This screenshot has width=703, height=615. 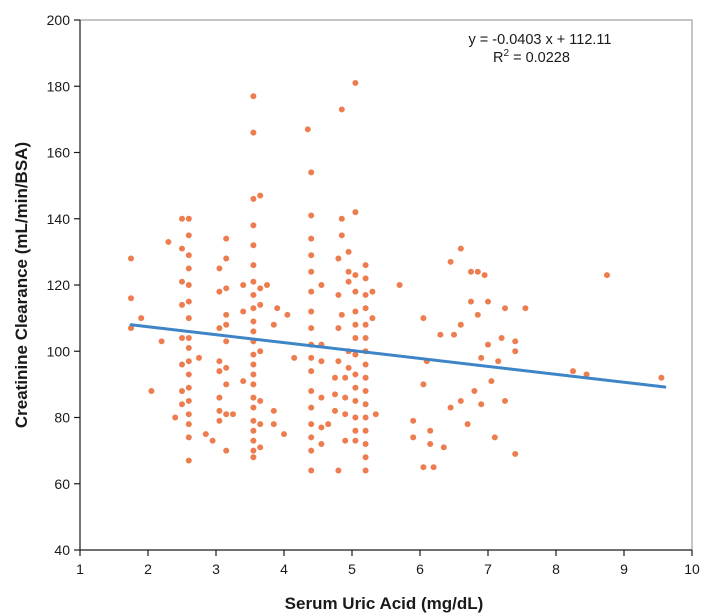 I want to click on y-tick-label: 40, so click(x=62, y=550).